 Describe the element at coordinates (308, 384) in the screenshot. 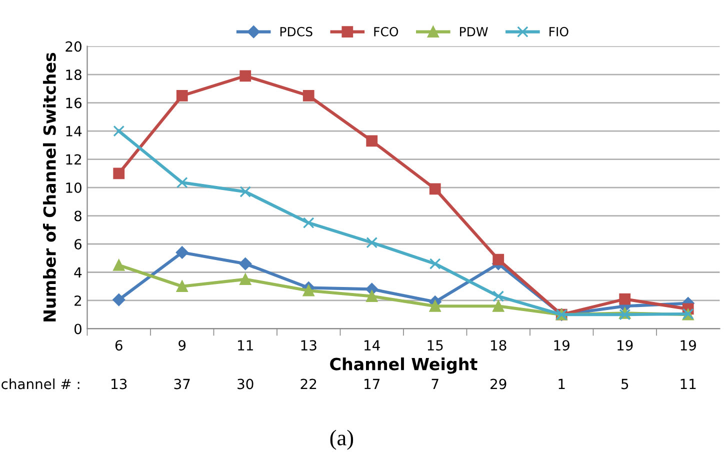

I see `text: 22` at that location.